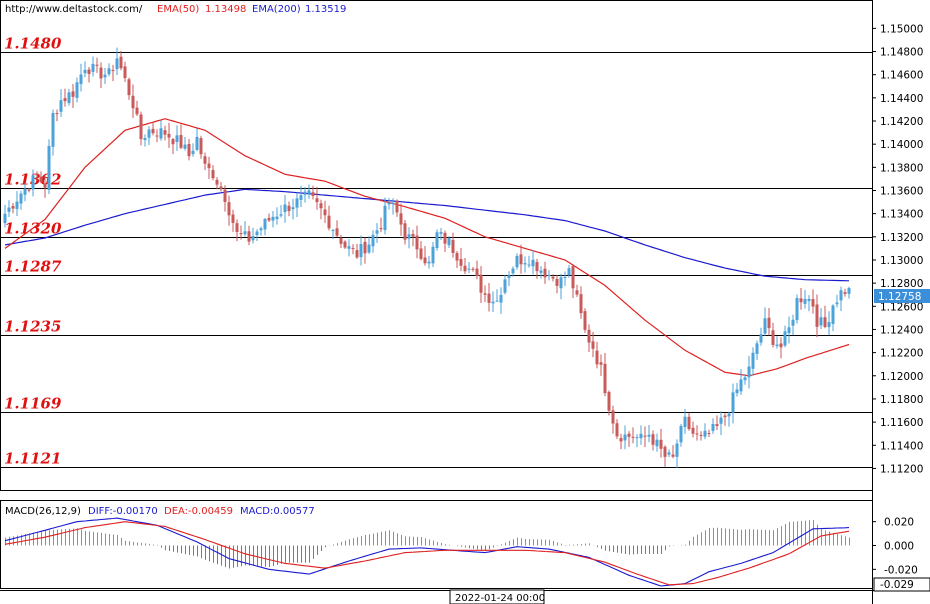 The image size is (930, 604). Describe the element at coordinates (277, 511) in the screenshot. I see `macd-hist-value: MACD:0.00577` at that location.